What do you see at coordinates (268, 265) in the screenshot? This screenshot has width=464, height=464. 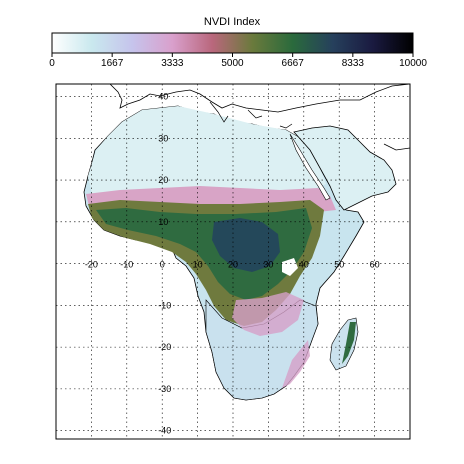 I see `longitude-label: 30` at bounding box center [268, 265].